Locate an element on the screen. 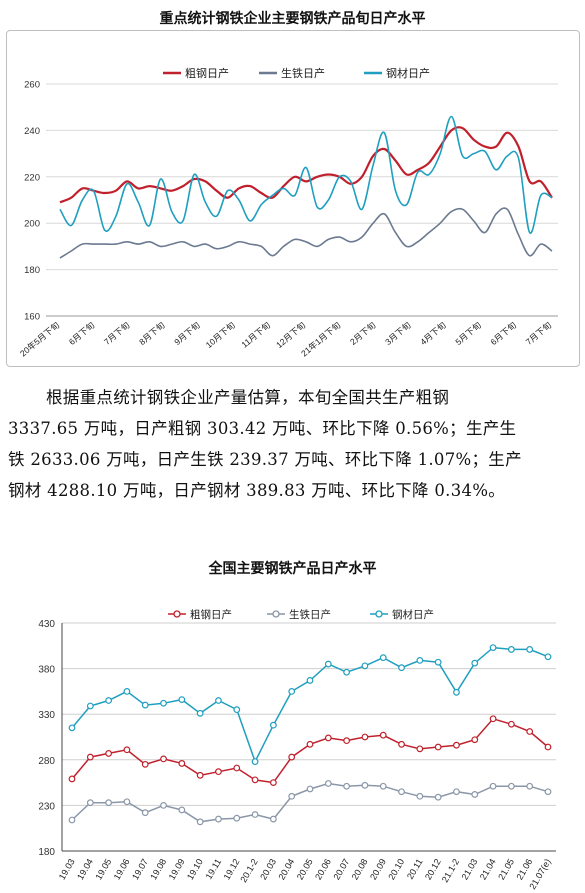 Image resolution: width=585 pixels, height=893 pixels. y-tick-label: 200 is located at coordinates (32, 224).